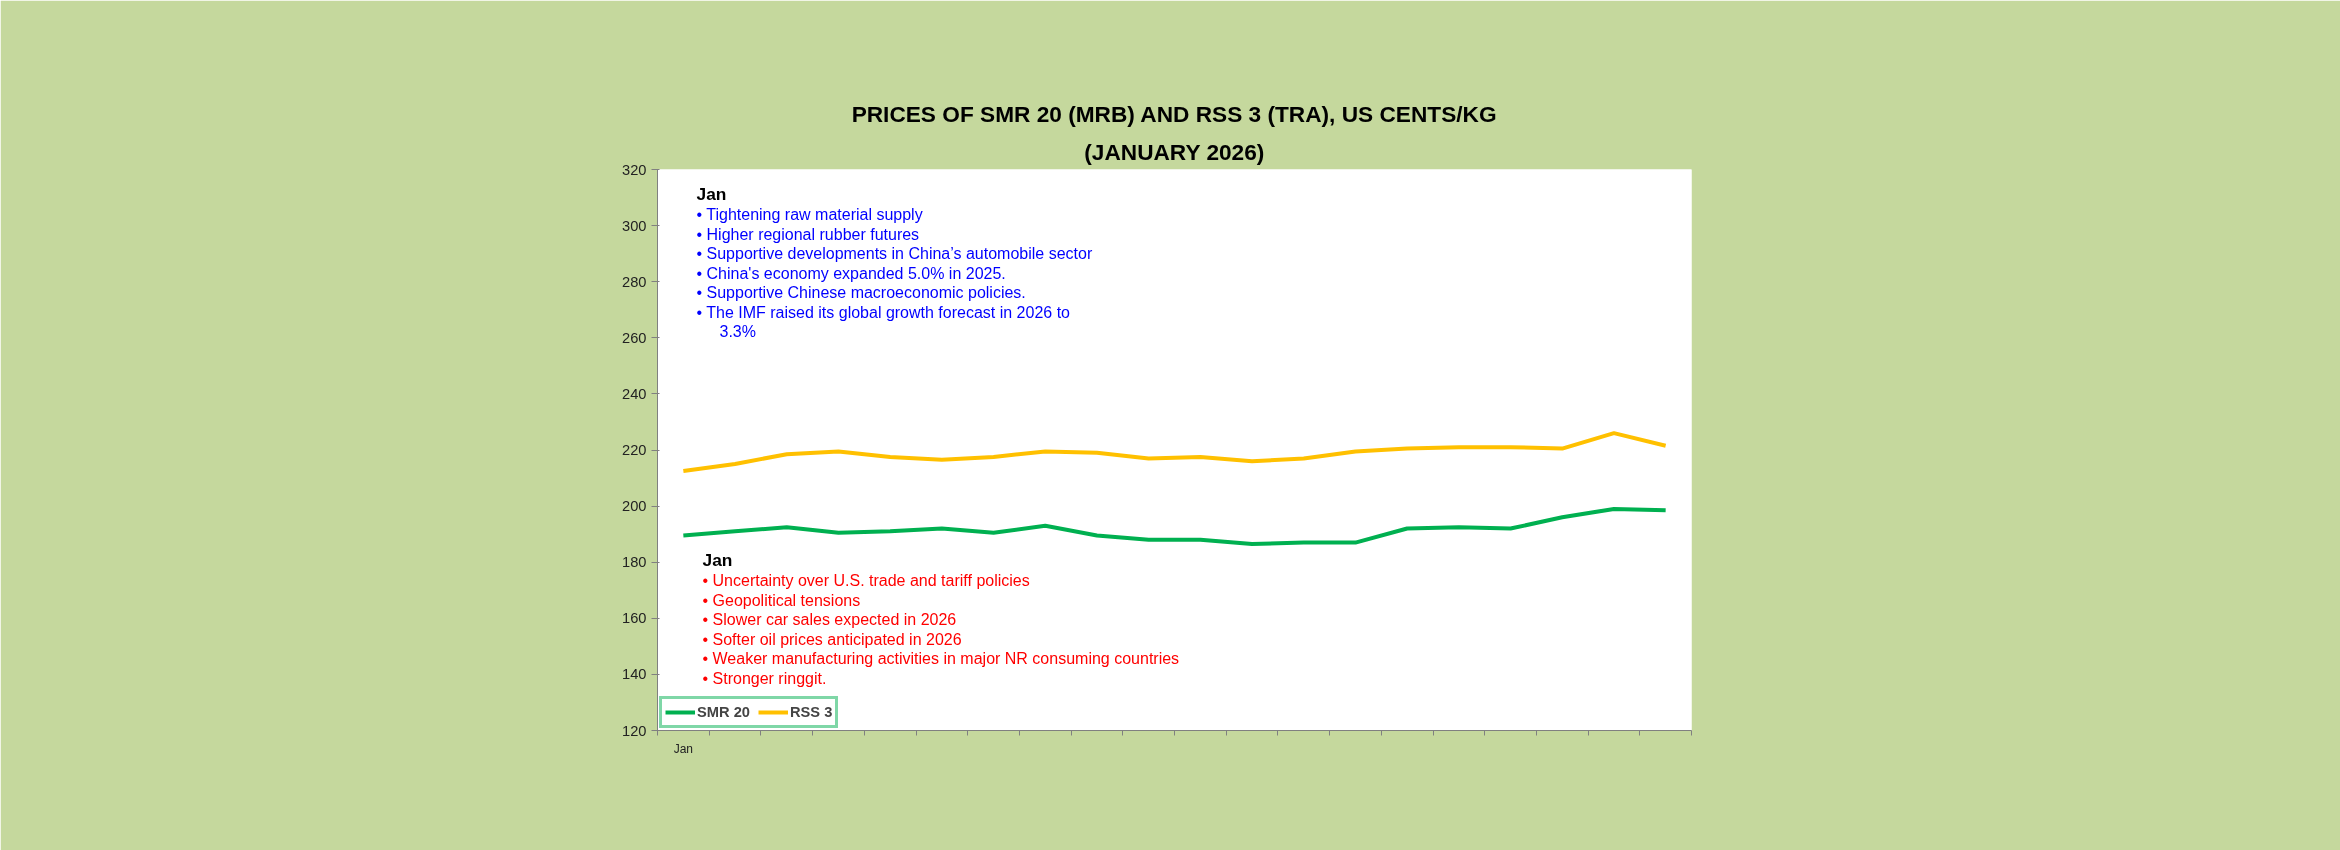  I want to click on annotation: • Higher regional rubber futures, so click(808, 234).